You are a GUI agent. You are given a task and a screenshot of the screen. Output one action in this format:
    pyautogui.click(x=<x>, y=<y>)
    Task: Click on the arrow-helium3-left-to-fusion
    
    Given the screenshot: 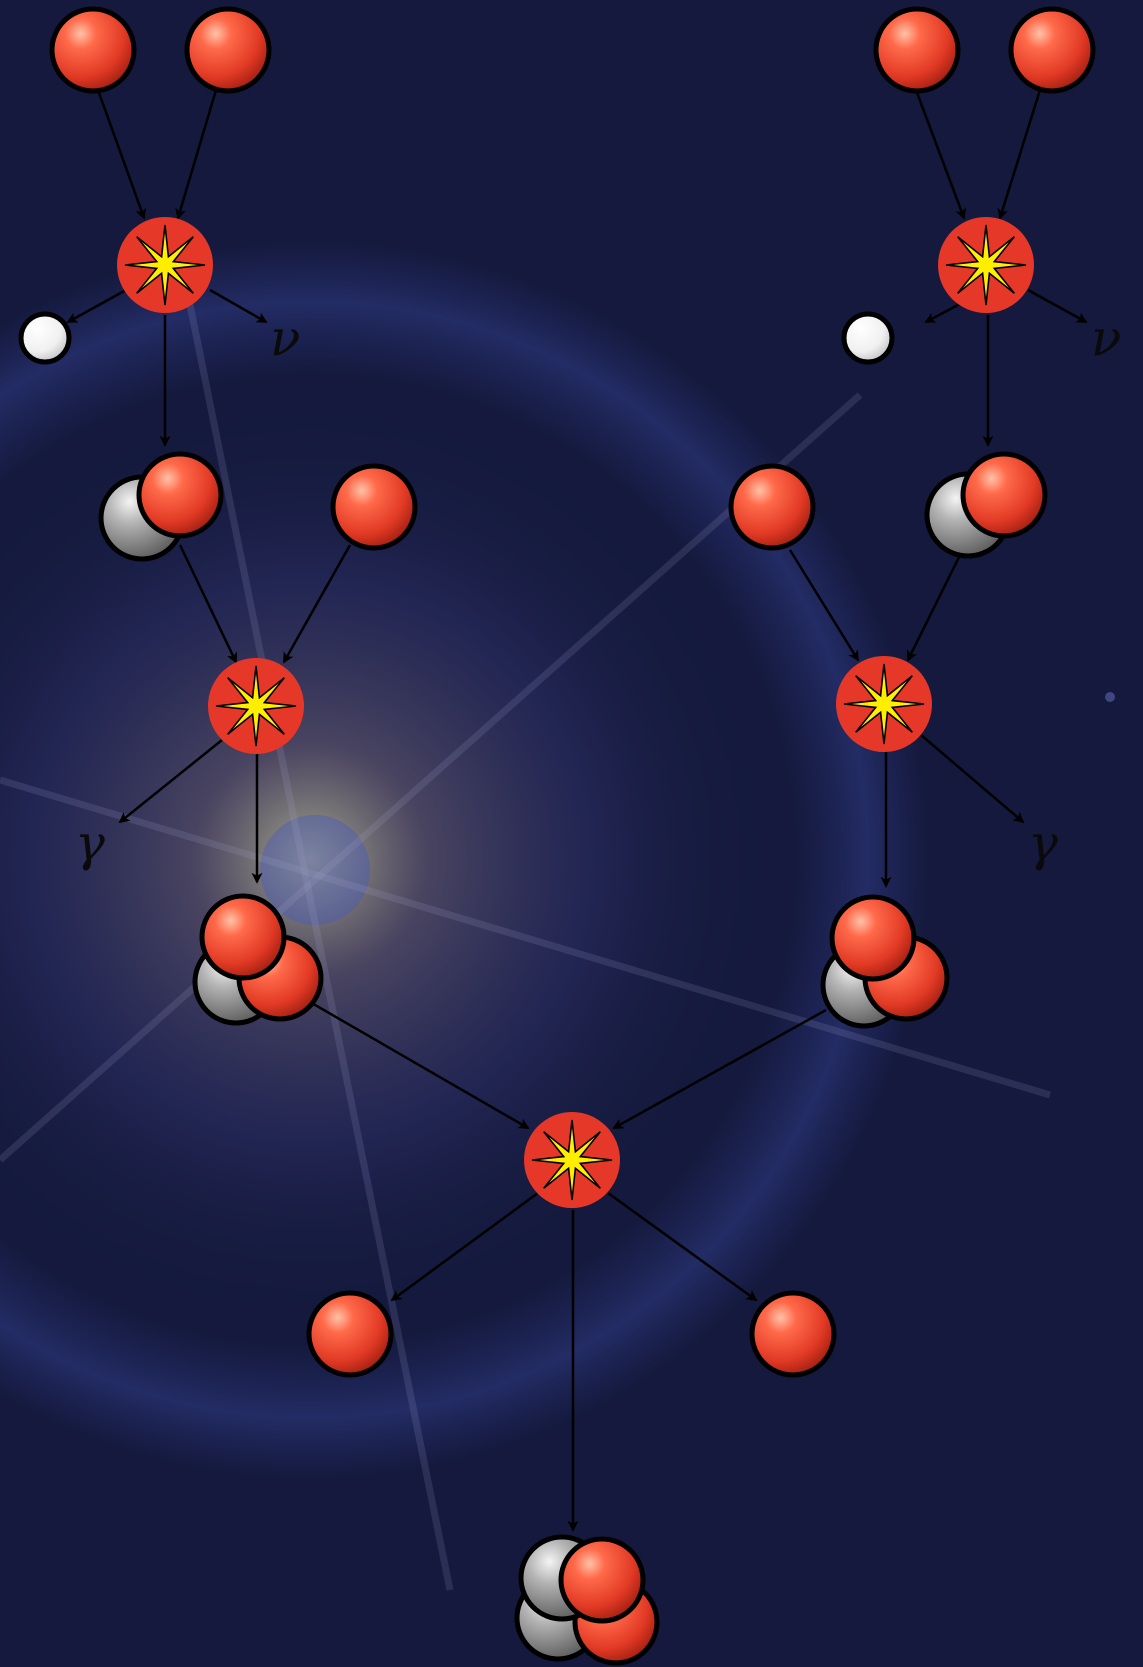 What is the action you would take?
    pyautogui.click(x=419, y=1065)
    